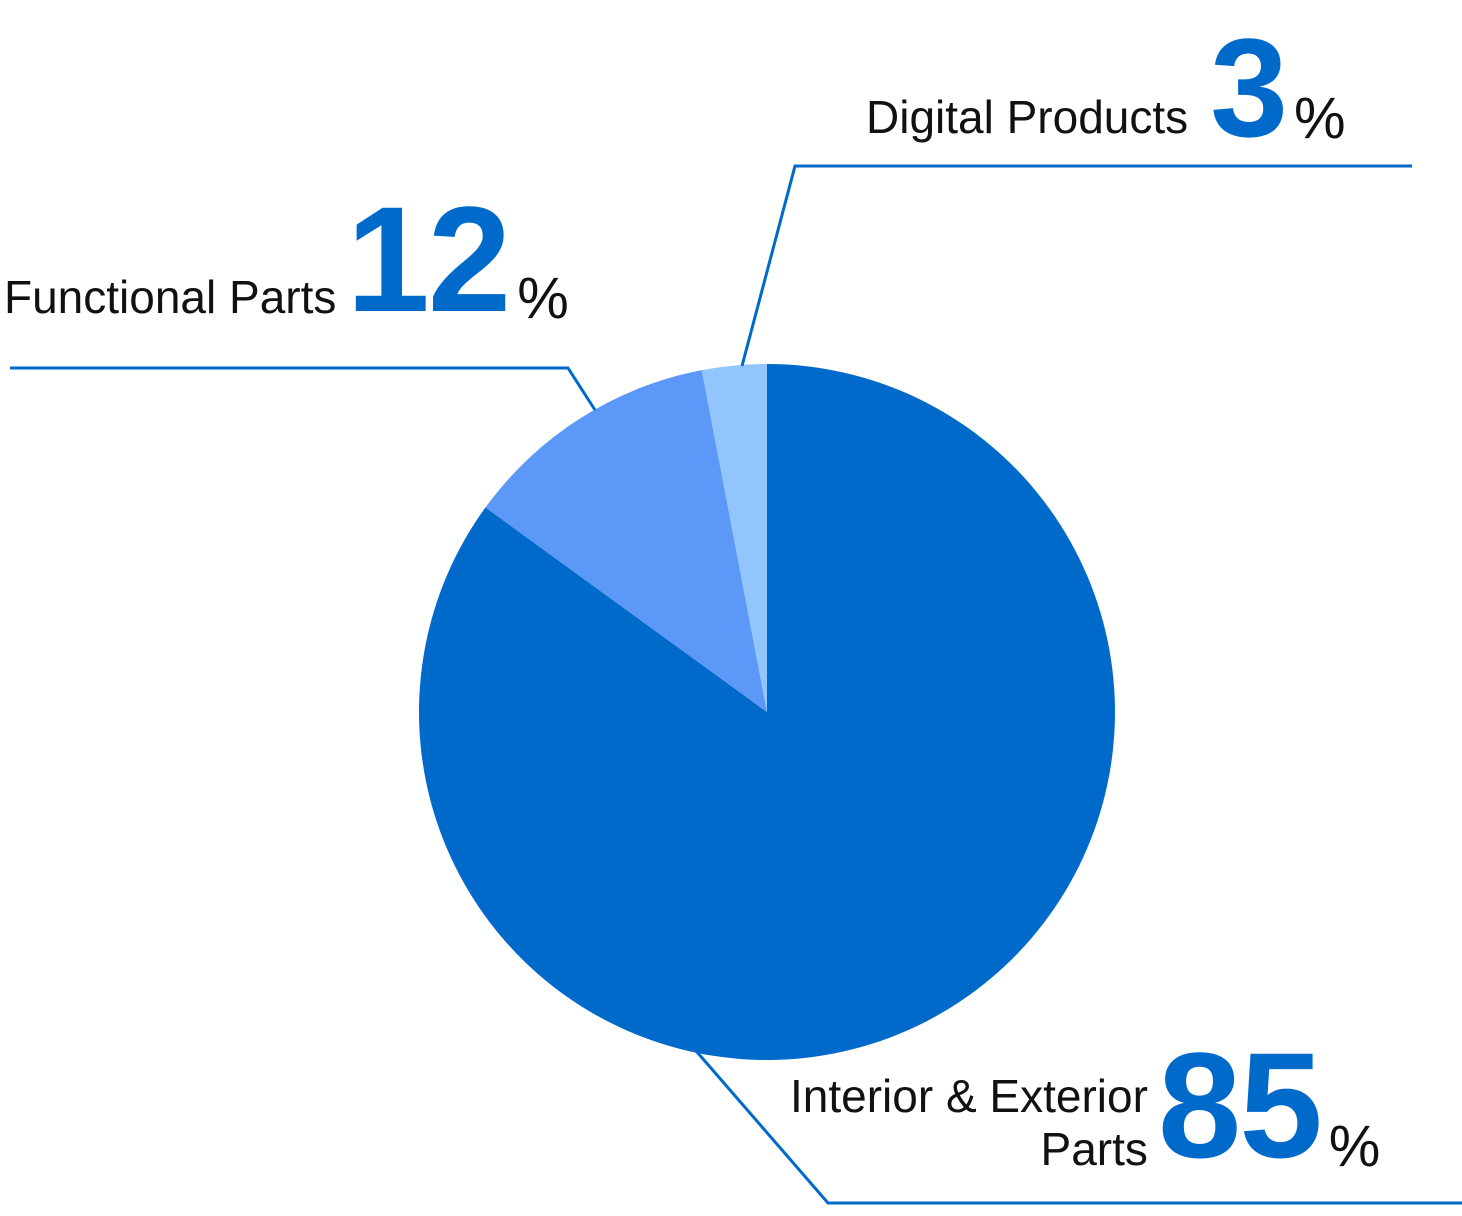 This screenshot has width=1462, height=1216. What do you see at coordinates (626, 541) in the screenshot?
I see `pie-slice-functional-parts` at bounding box center [626, 541].